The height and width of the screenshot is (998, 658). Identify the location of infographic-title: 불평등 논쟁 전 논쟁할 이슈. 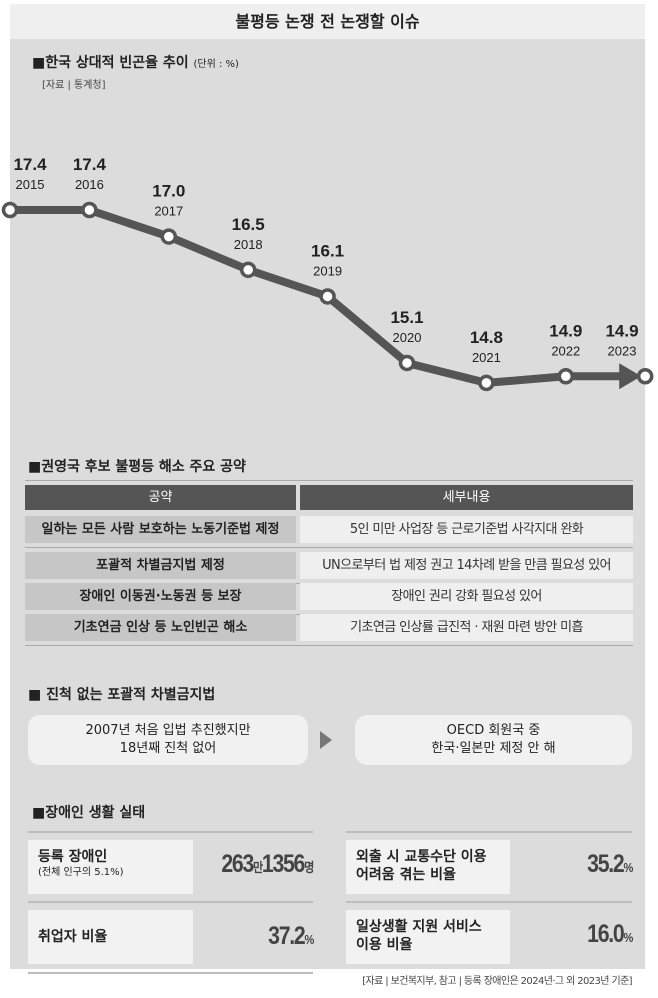
(327, 21).